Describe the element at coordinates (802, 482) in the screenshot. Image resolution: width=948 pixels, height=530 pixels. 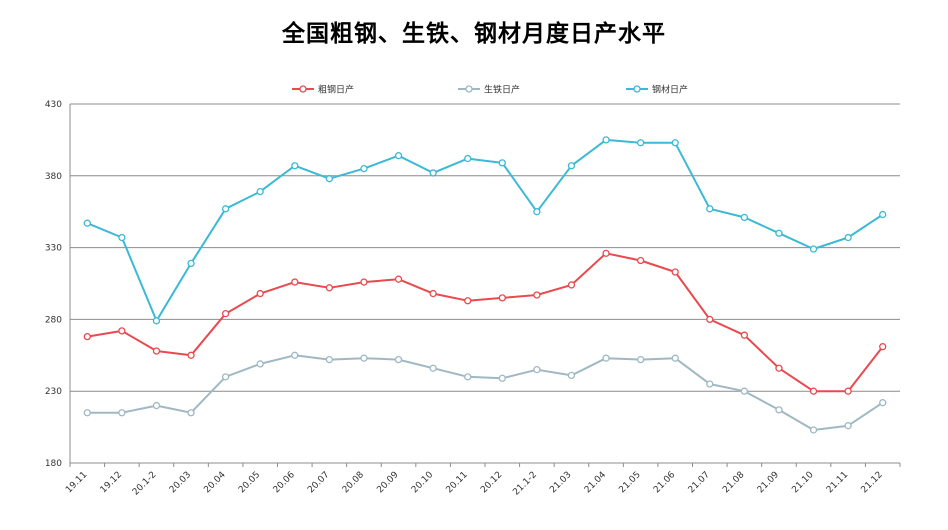
I see `x-tick-label: 21.10` at that location.